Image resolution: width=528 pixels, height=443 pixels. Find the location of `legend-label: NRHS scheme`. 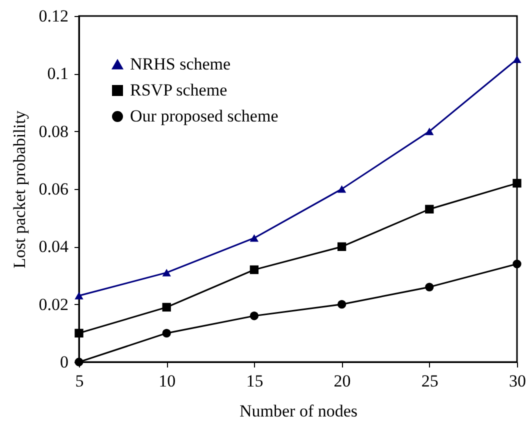

legend-label: NRHS scheme is located at coordinates (180, 64).